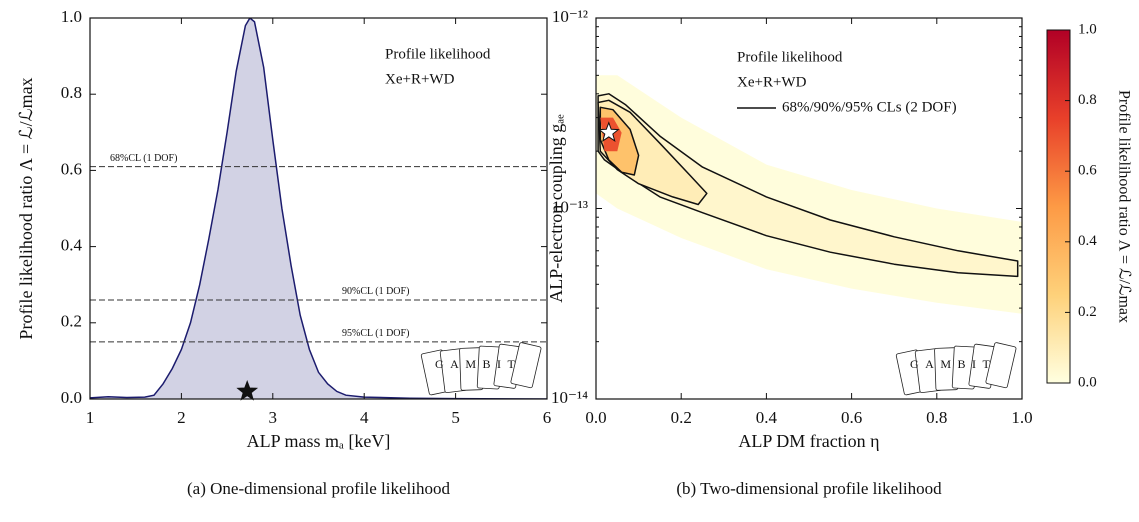  Describe the element at coordinates (364, 417) in the screenshot. I see `x-tick-label: 4` at that location.